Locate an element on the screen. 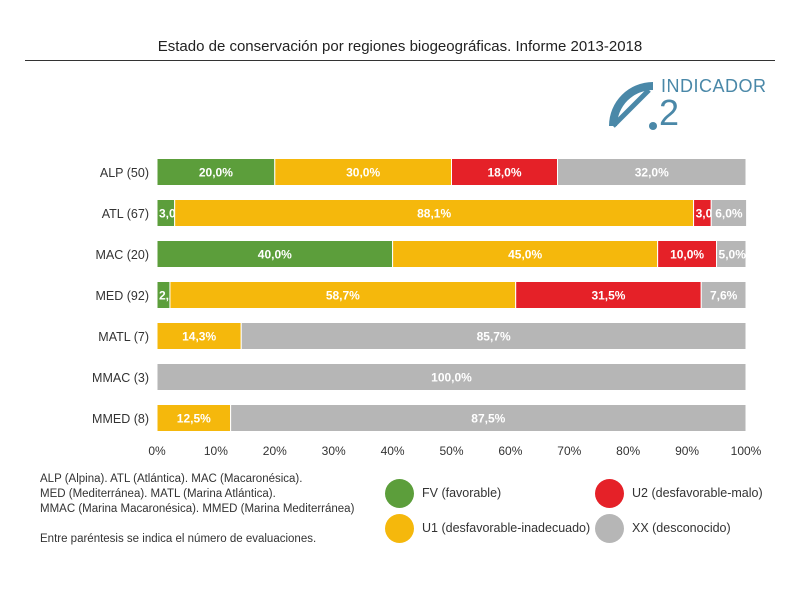 This screenshot has height=600, width=800. data-label: 45,0% is located at coordinates (525, 255).